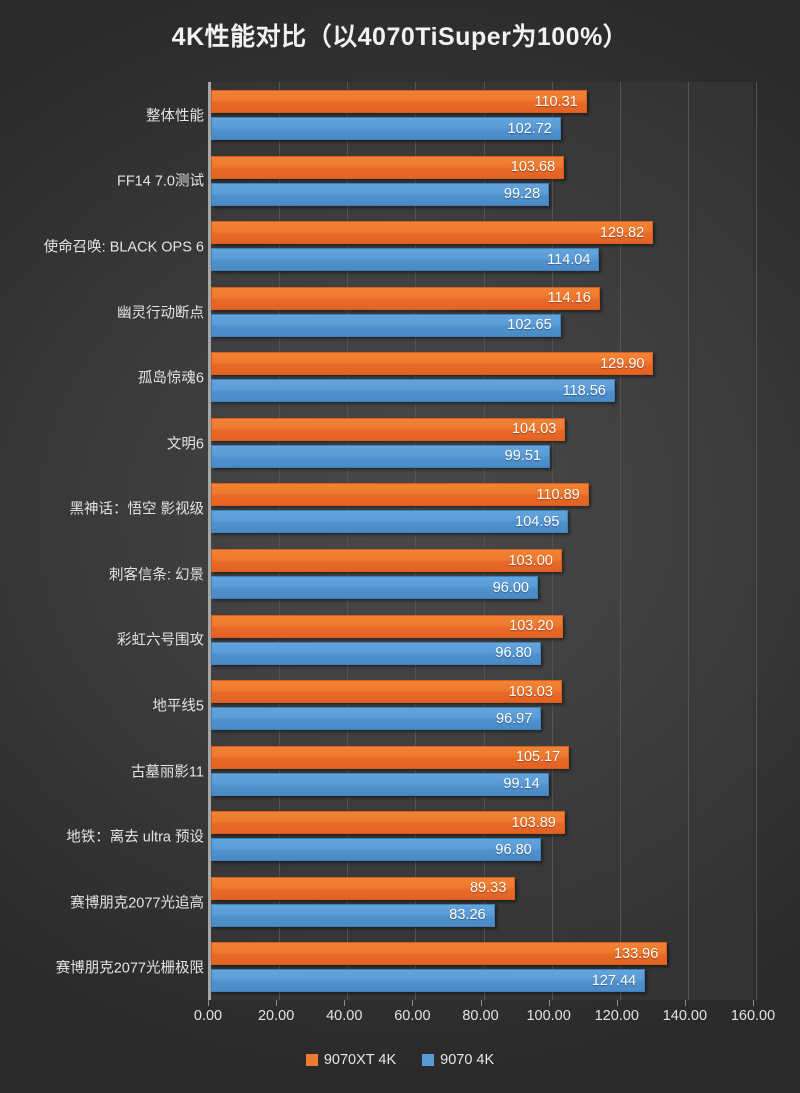  What do you see at coordinates (482, 246) in the screenshot?
I see `bar-group: 129.82 114.04` at bounding box center [482, 246].